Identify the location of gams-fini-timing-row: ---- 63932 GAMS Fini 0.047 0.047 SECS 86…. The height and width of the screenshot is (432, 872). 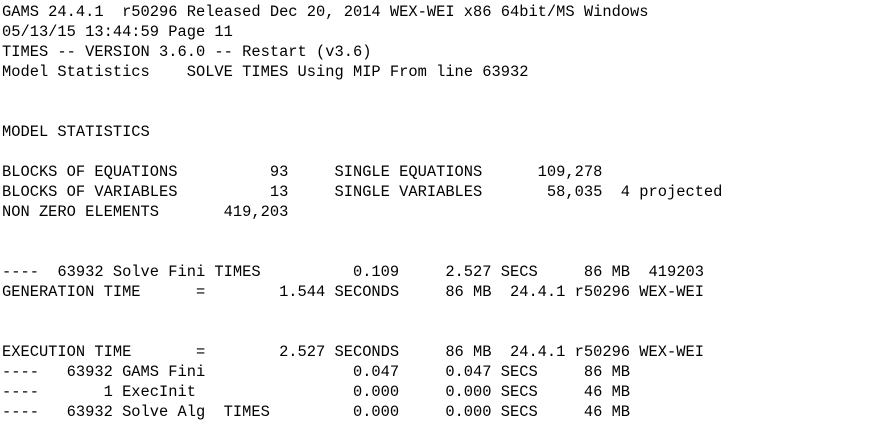
(316, 372).